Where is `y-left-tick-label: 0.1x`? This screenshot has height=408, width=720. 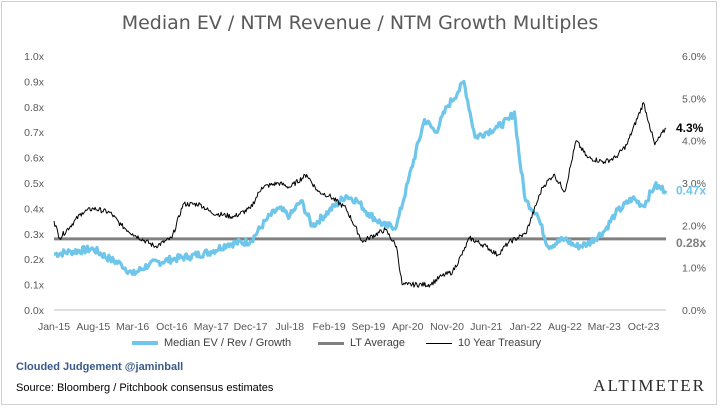 y-left-tick-label: 0.1x is located at coordinates (34, 286).